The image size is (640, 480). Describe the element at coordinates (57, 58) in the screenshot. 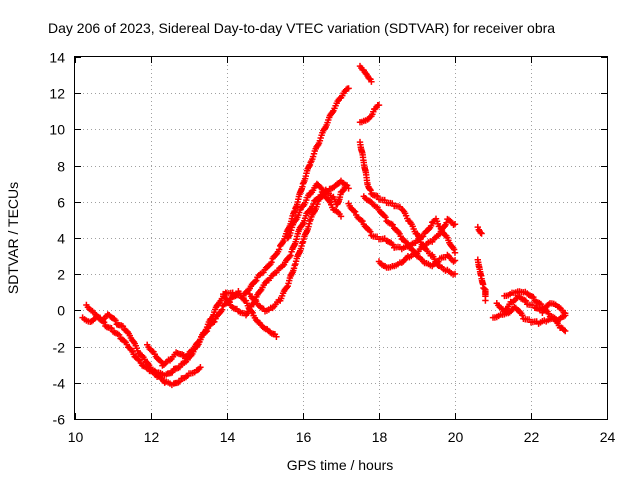

I see `y-tick-label: 14` at that location.